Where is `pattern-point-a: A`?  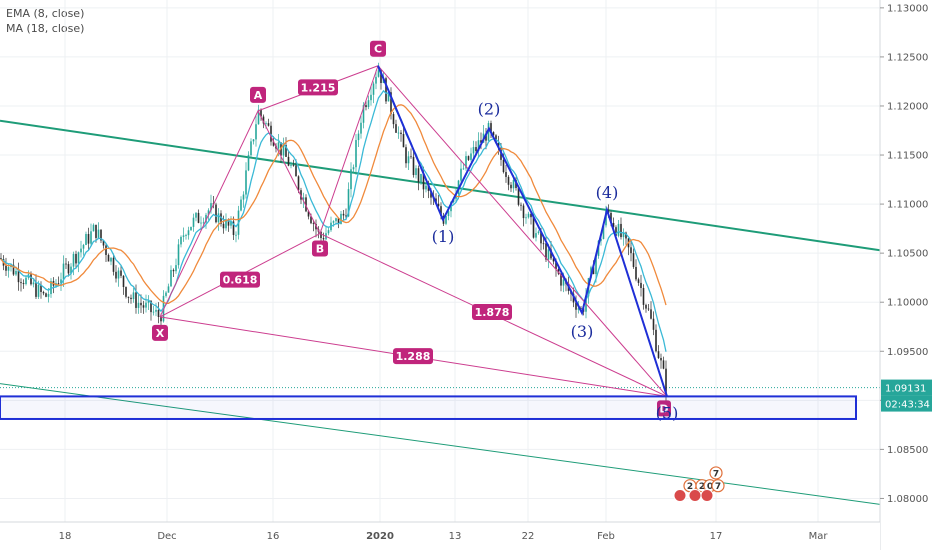 pattern-point-a: A is located at coordinates (258, 94).